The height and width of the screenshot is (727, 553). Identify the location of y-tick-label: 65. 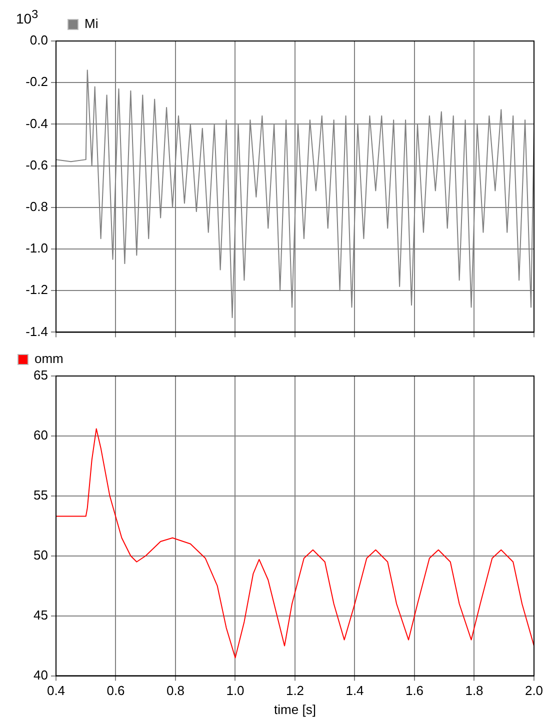
(41, 375).